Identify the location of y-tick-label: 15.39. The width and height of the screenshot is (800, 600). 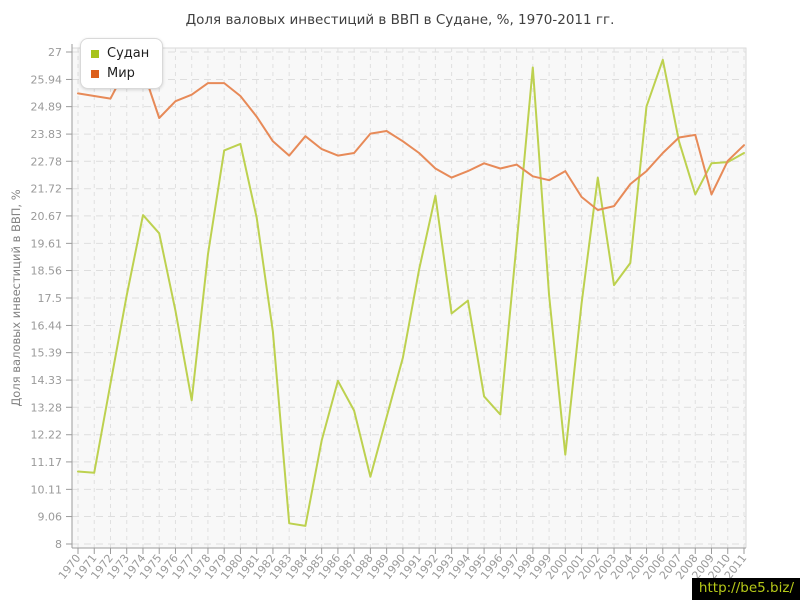
(47, 353).